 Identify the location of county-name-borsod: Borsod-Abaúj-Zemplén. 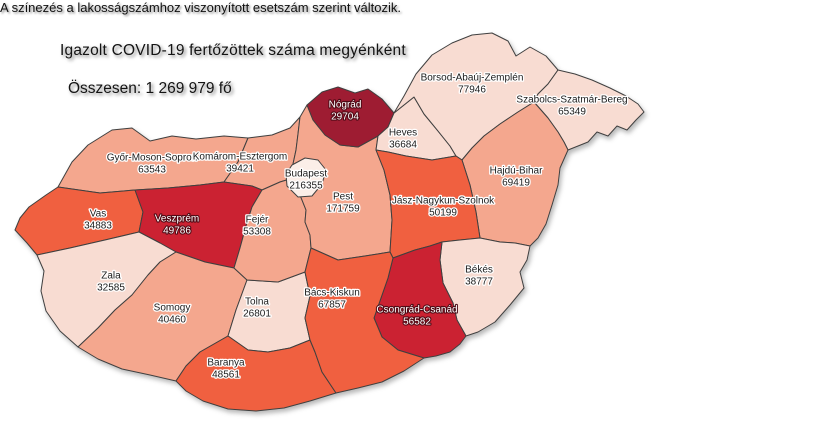
(472, 78).